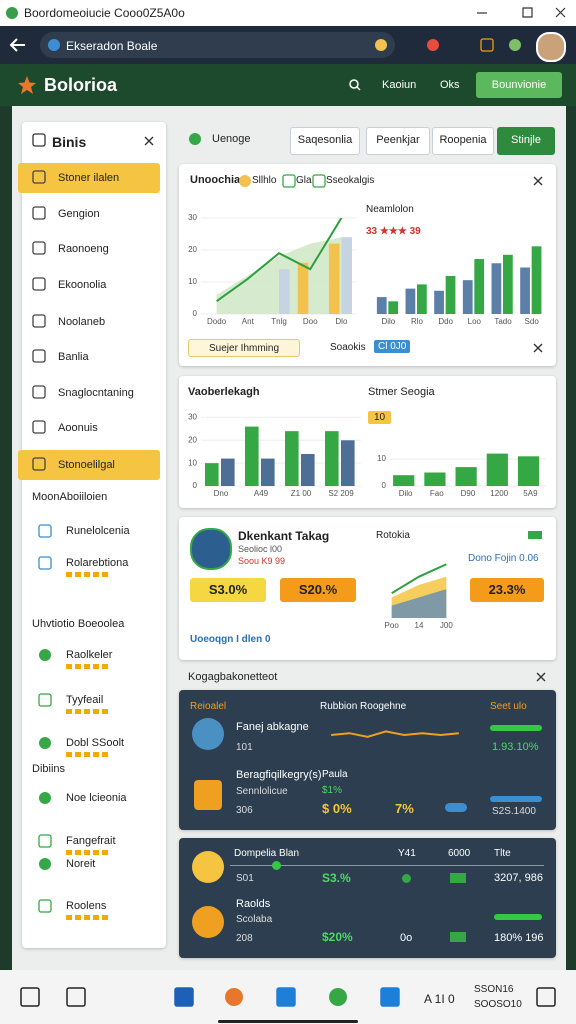 The width and height of the screenshot is (576, 1024). What do you see at coordinates (244, 348) in the screenshot?
I see `footer-chip: Suejer Ihmming` at bounding box center [244, 348].